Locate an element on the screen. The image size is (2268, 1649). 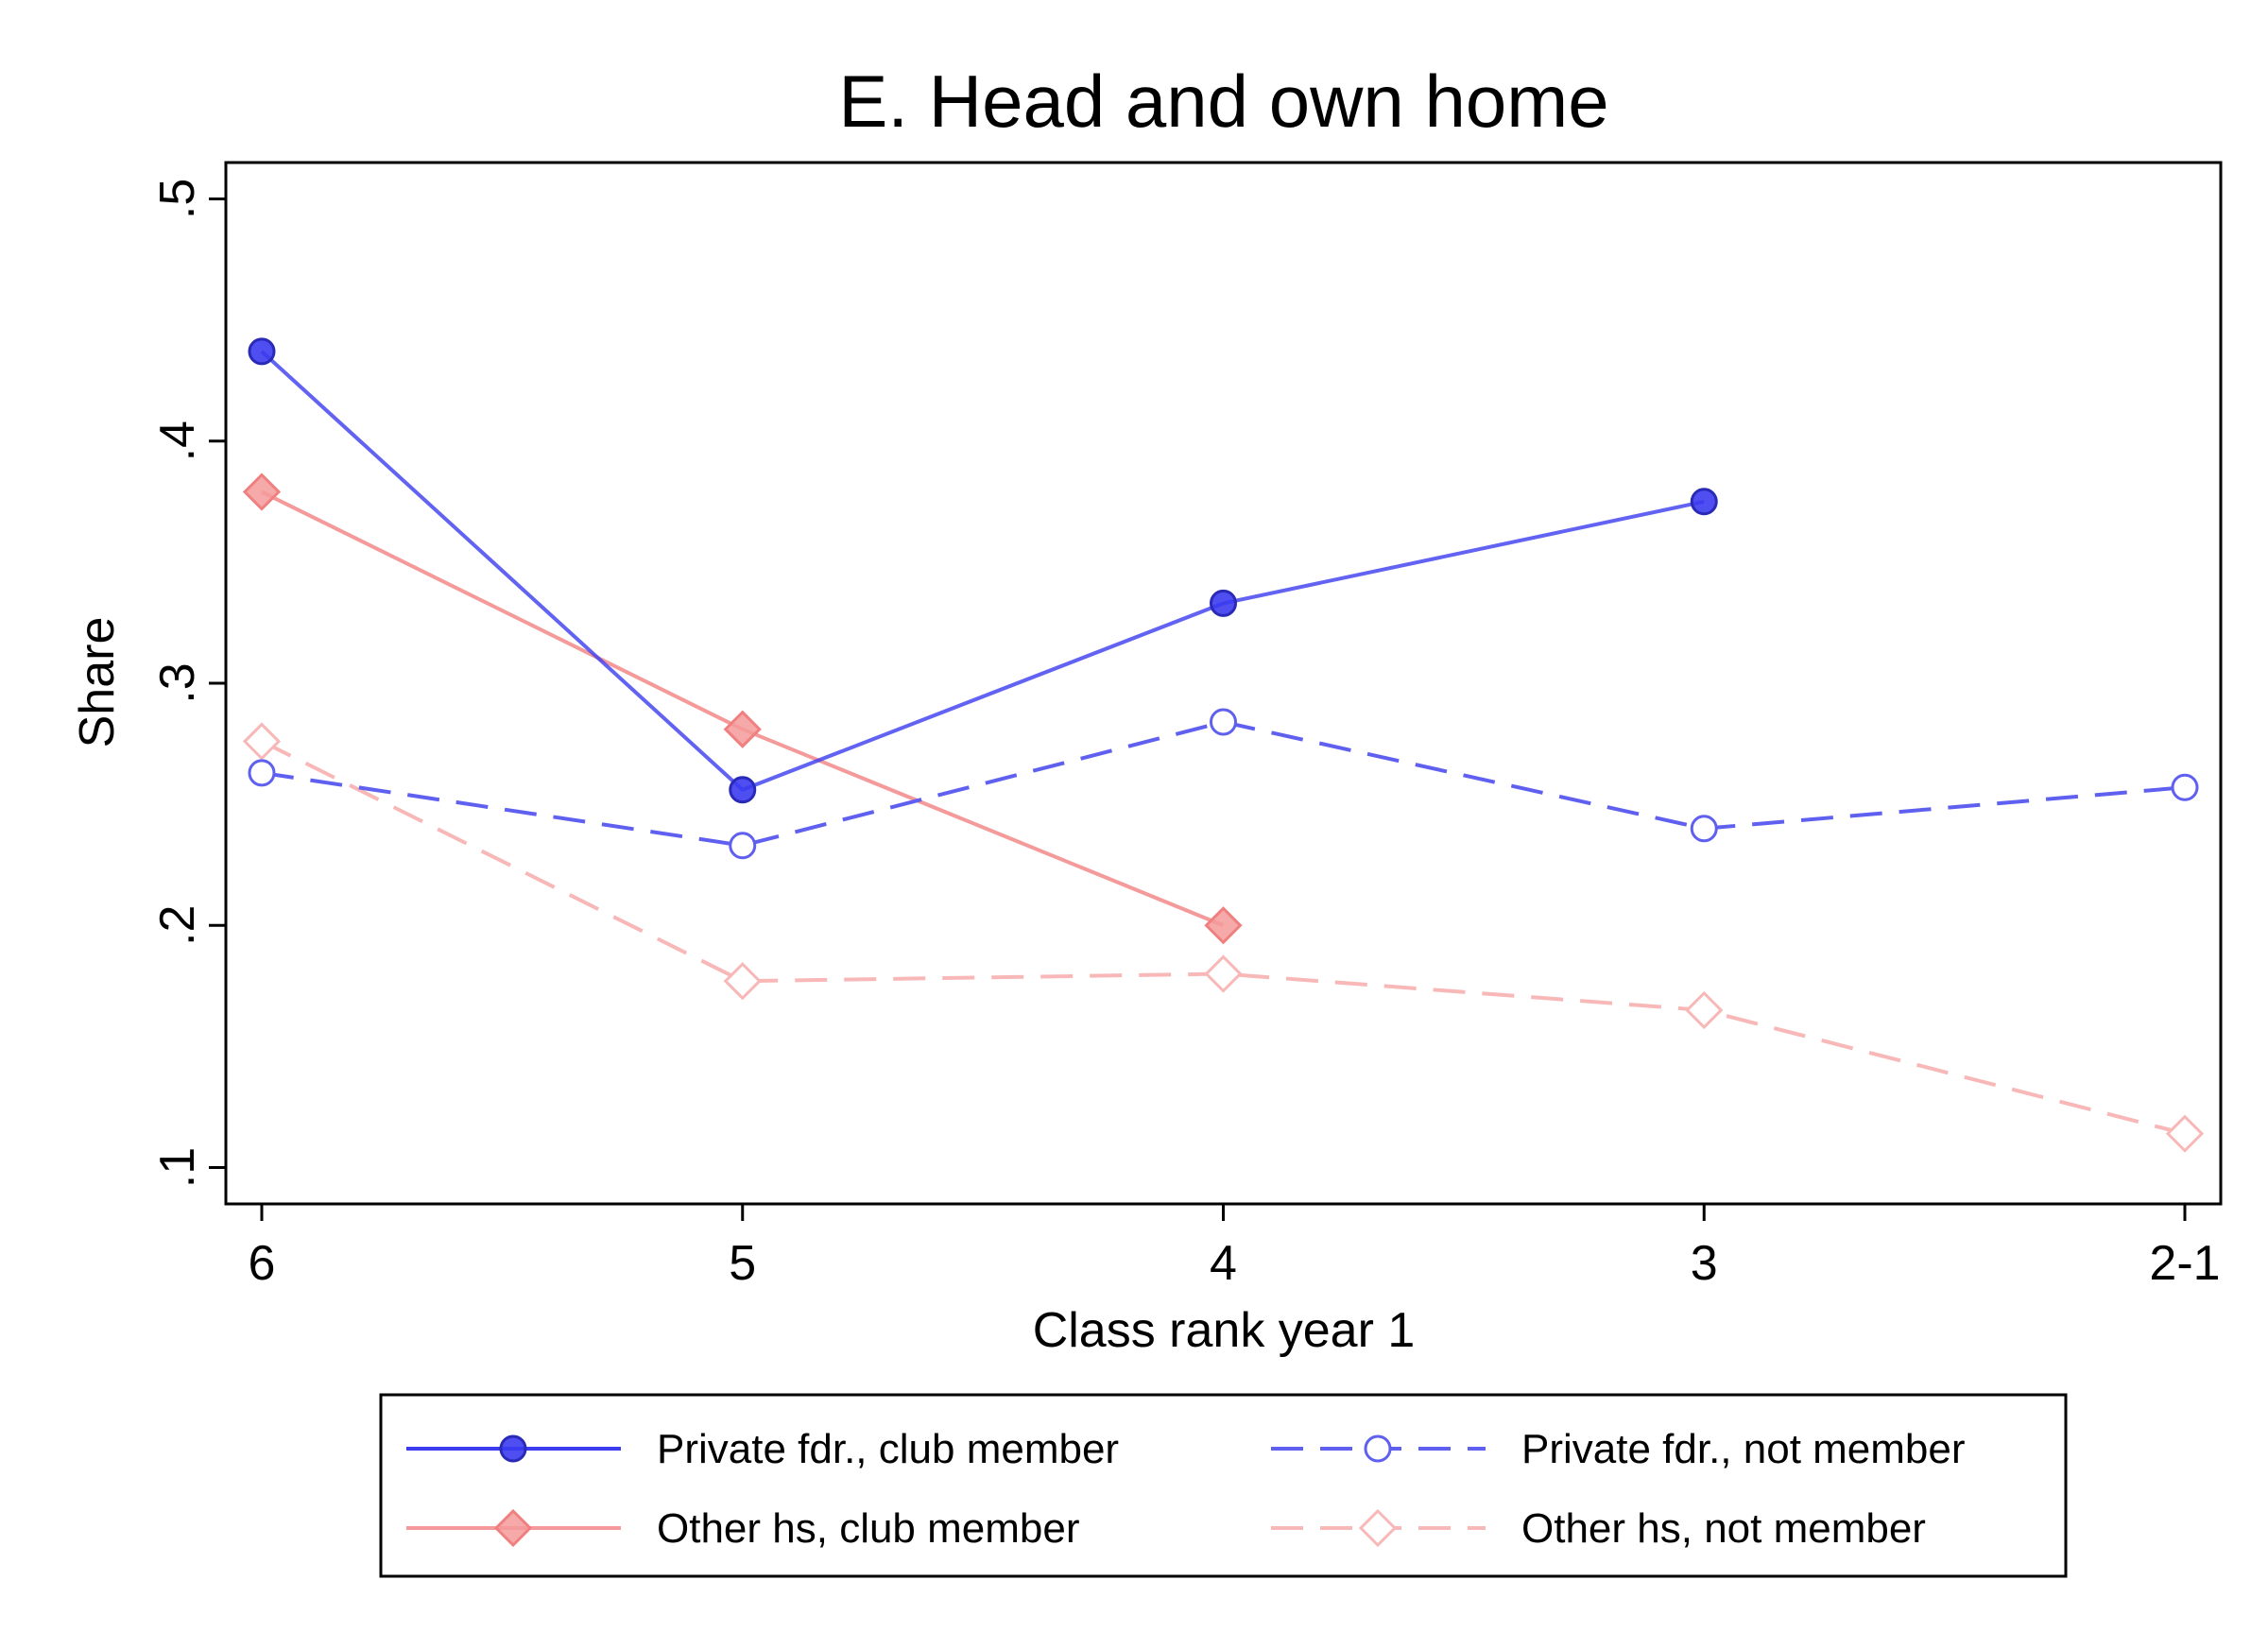
series-line is located at coordinates (1223, 784).